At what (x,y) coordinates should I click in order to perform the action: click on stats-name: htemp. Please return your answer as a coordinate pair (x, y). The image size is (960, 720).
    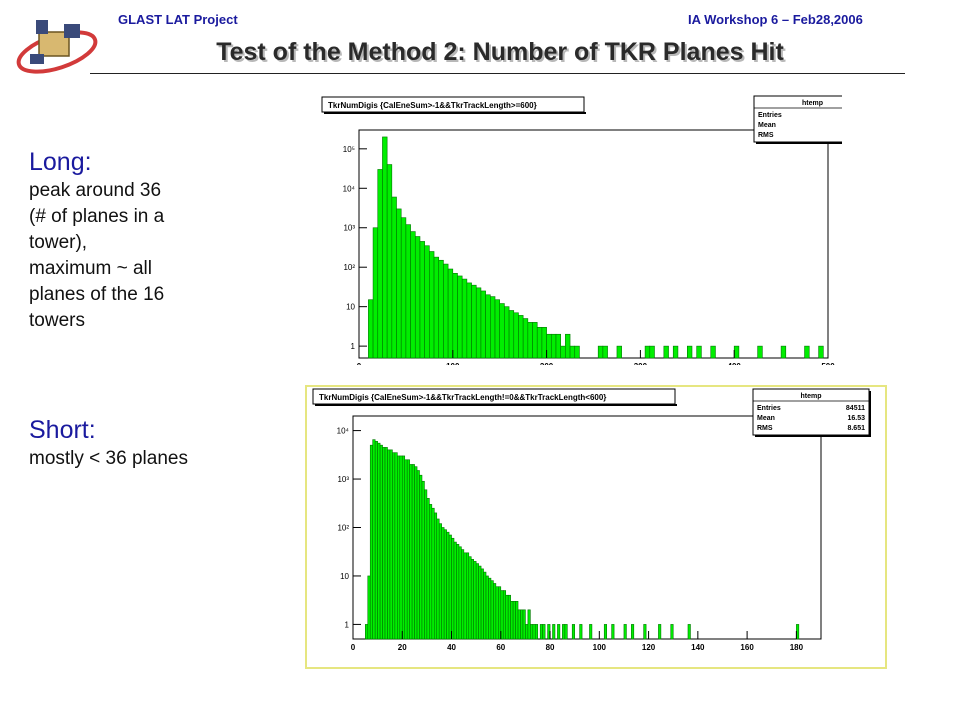
    Looking at the image, I should click on (812, 103).